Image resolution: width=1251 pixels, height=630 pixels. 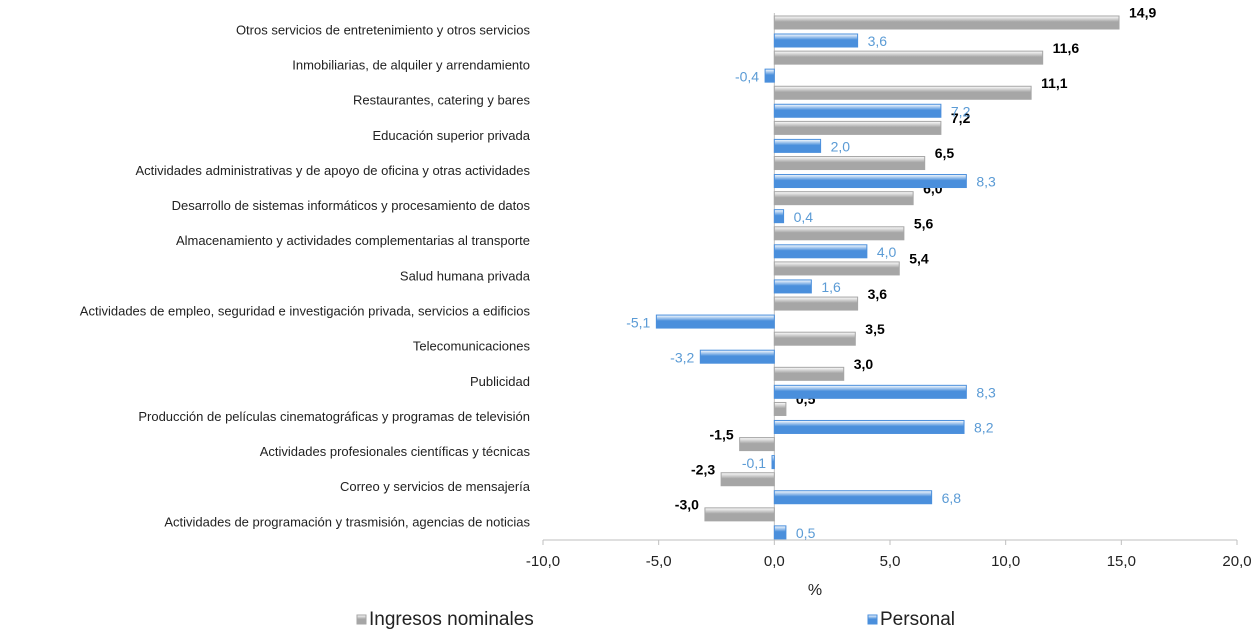 I want to click on data-label: -5,1, so click(x=638, y=322).